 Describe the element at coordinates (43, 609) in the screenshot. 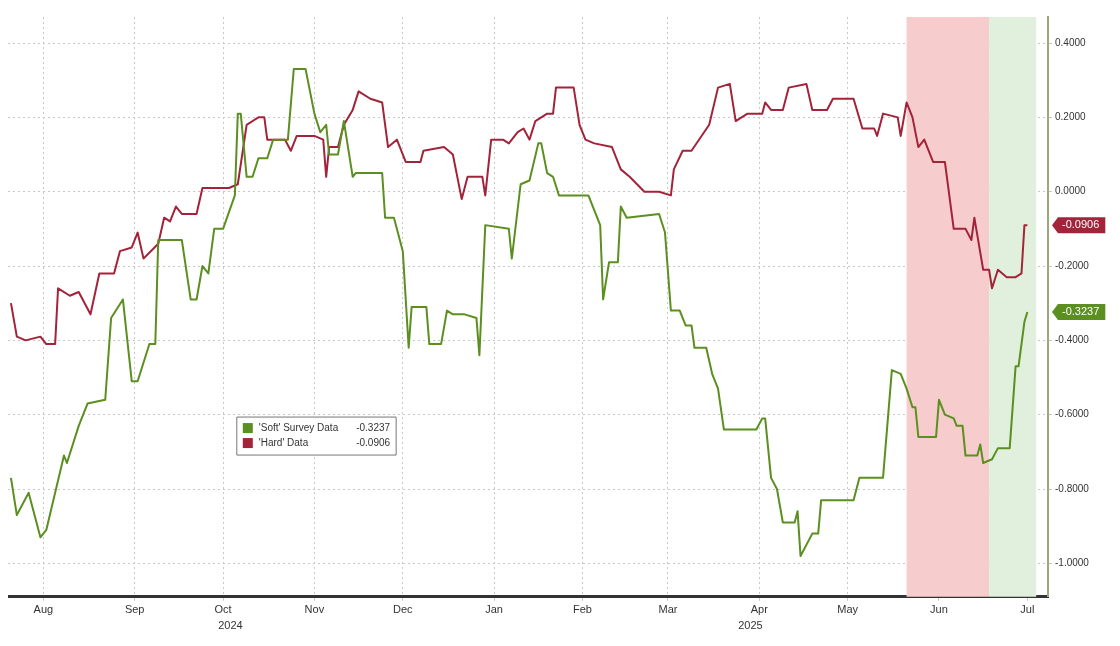

I see `x-tick-label: Aug` at that location.